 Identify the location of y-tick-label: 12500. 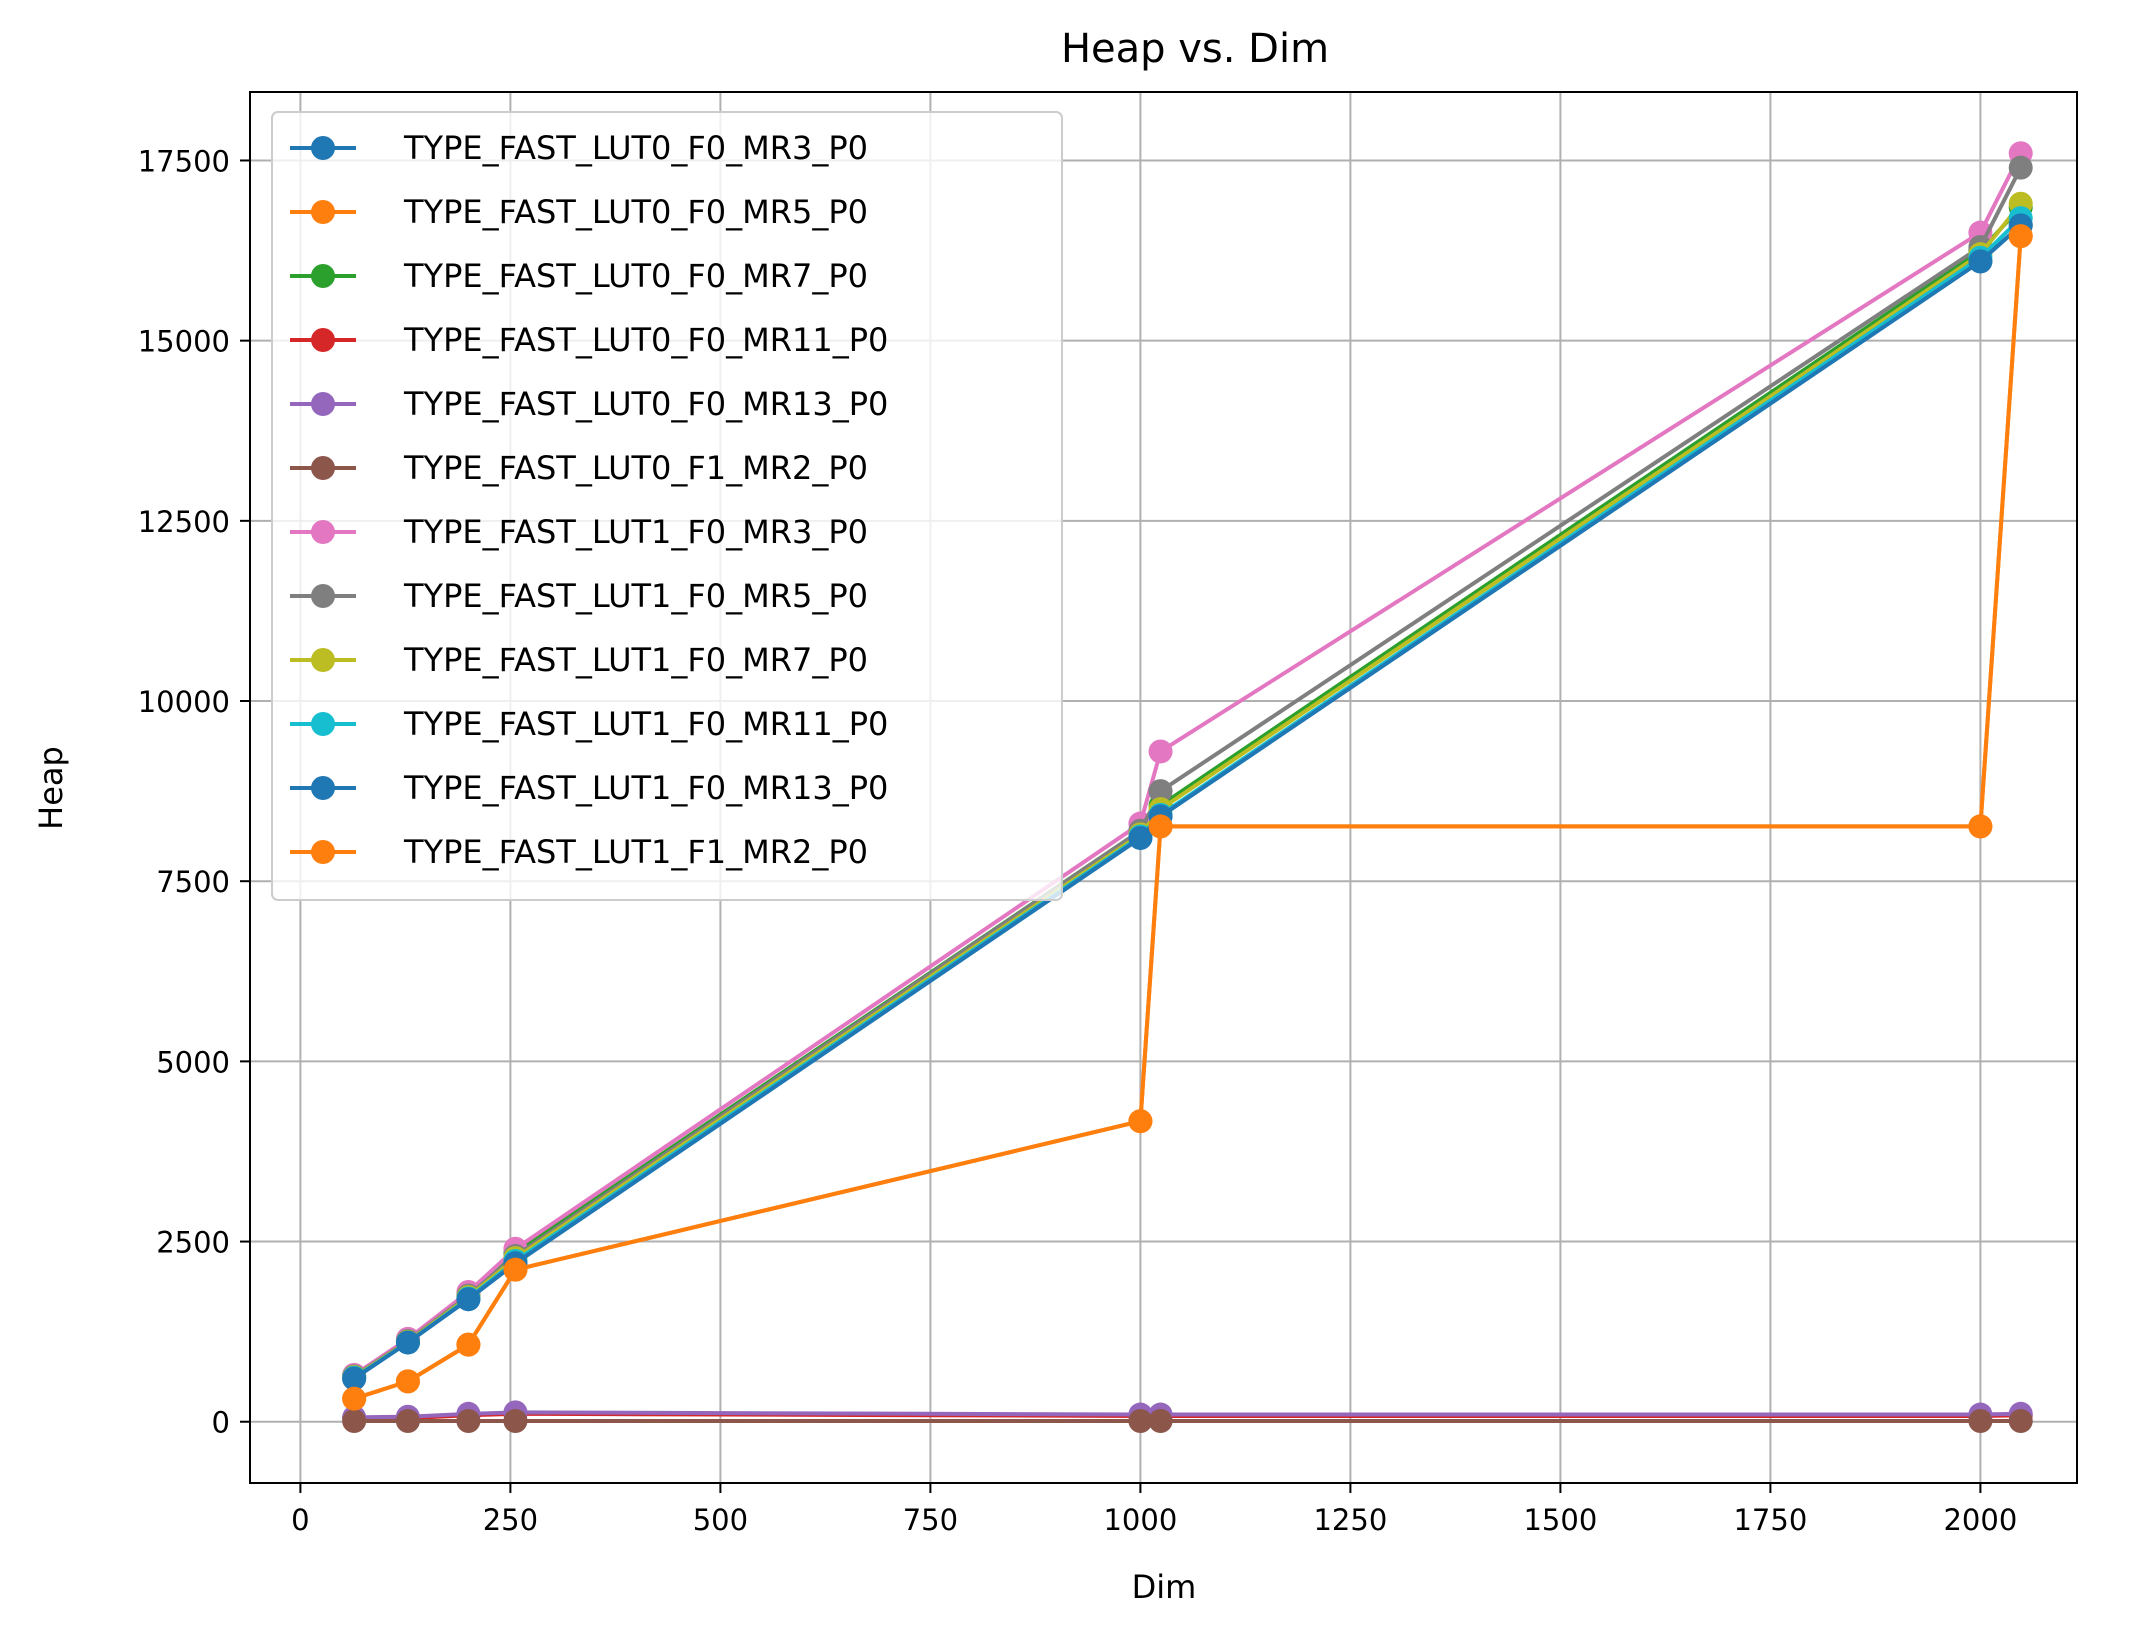
(184, 522).